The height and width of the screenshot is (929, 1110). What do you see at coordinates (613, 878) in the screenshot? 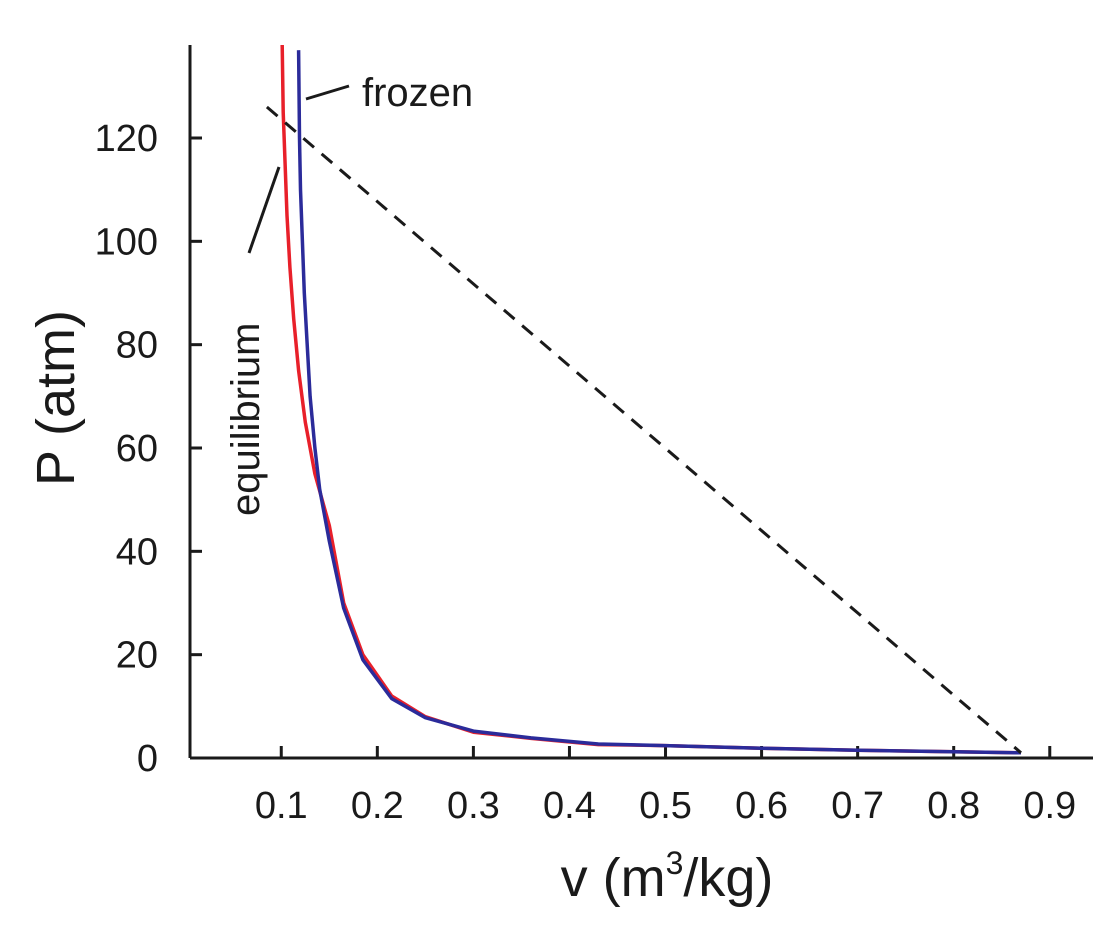
I see `x-axis-title-main: v (m` at bounding box center [613, 878].